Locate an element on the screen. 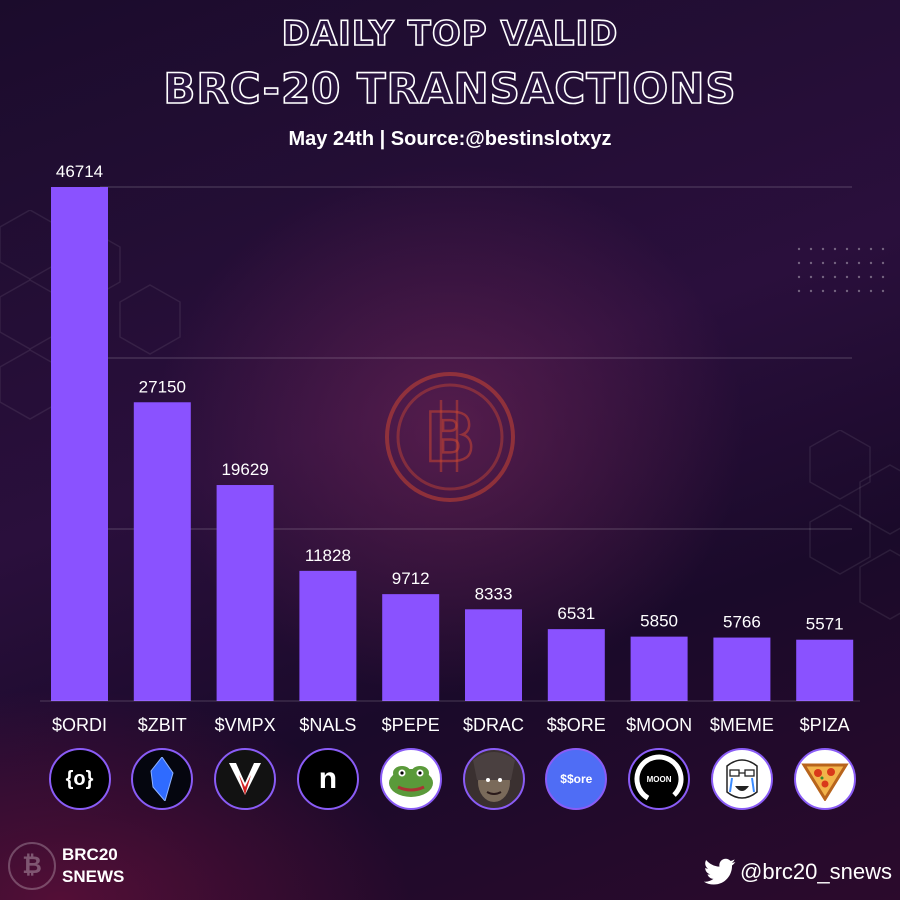 This screenshot has width=900, height=900. hexagon-decoration-right is located at coordinates (854, 525).